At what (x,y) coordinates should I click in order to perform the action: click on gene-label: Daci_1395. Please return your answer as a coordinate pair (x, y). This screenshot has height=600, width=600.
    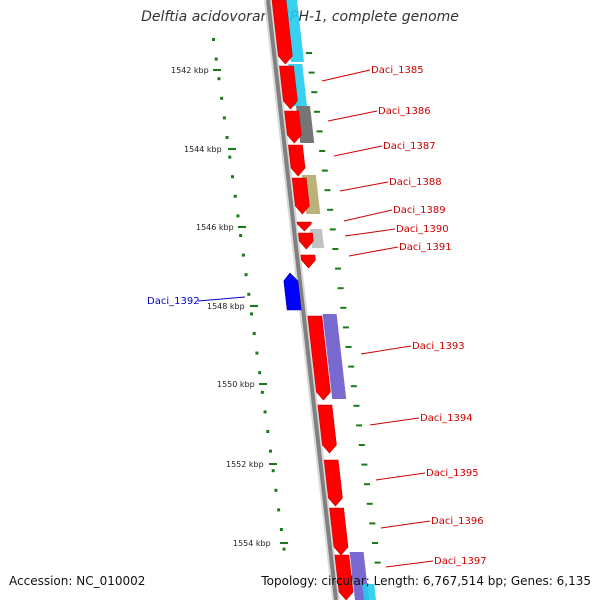
    Looking at the image, I should click on (452, 473).